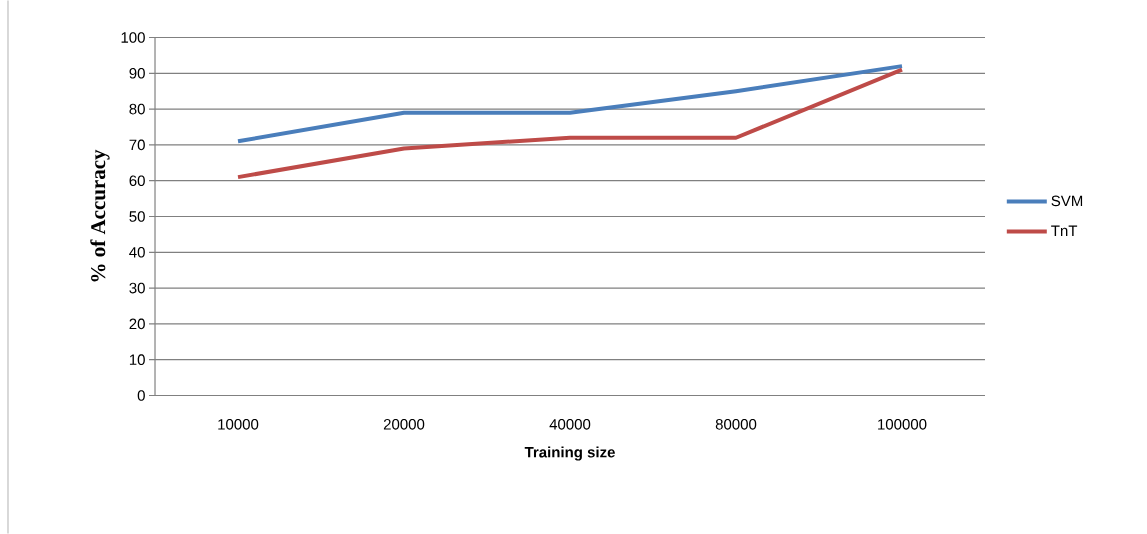 This screenshot has height=534, width=1147. Describe the element at coordinates (1067, 201) in the screenshot. I see `legend-label: SVM` at that location.